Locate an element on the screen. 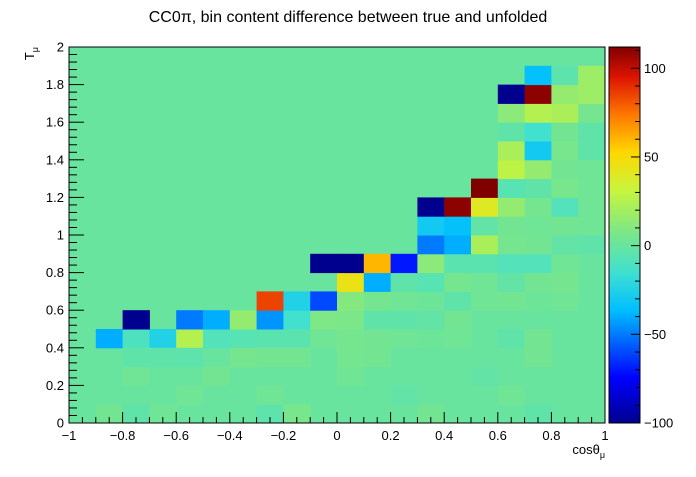  colorbar-tick-label: −100 is located at coordinates (658, 423).